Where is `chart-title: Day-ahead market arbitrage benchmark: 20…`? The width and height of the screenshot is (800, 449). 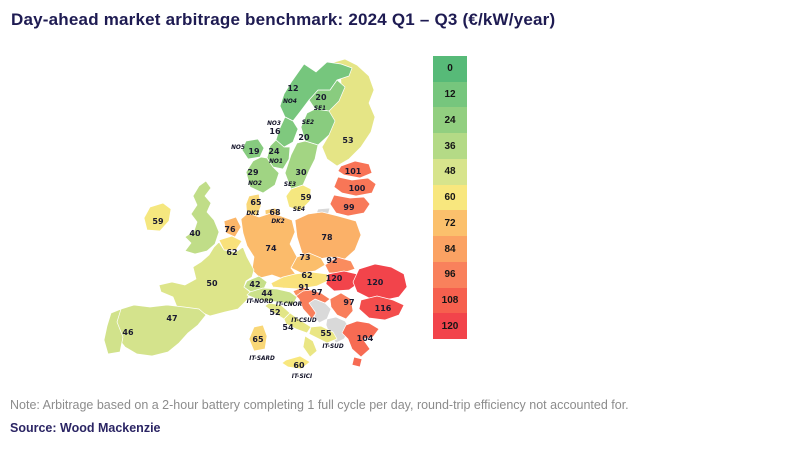
chart-title: Day-ahead market arbitrage benchmark: 20… is located at coordinates (283, 19).